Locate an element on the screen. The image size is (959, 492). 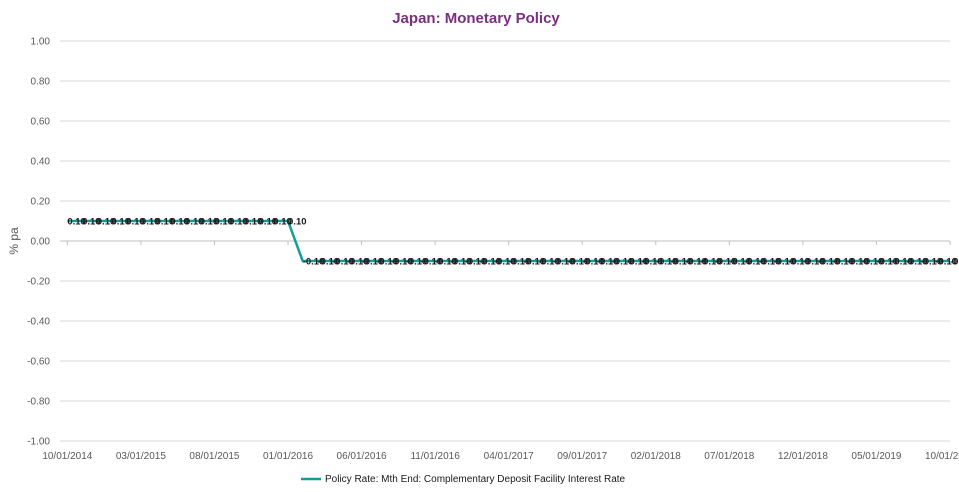
x-tick-label: 06/01/2016 is located at coordinates (362, 456).